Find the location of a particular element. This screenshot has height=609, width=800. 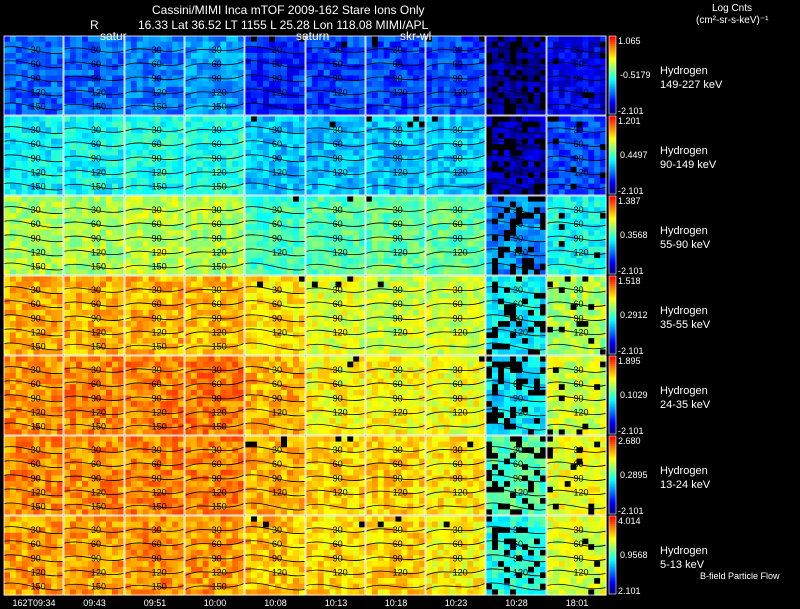

r-label: R is located at coordinates (94, 25).